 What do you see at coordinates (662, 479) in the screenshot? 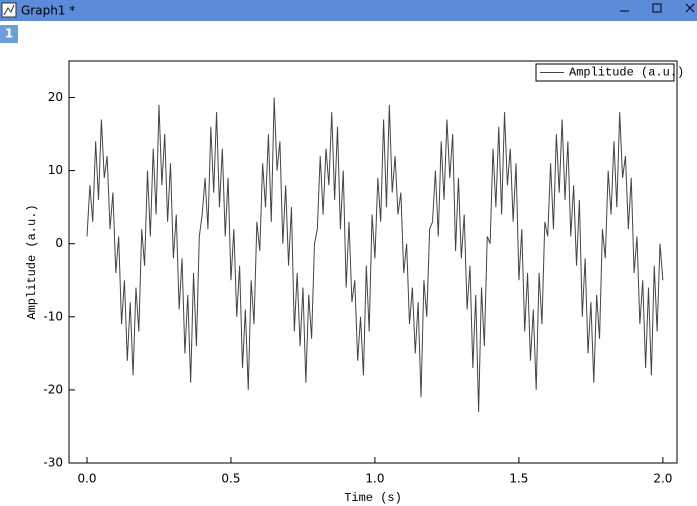
I see `x-tick-label: 2.0` at bounding box center [662, 479].